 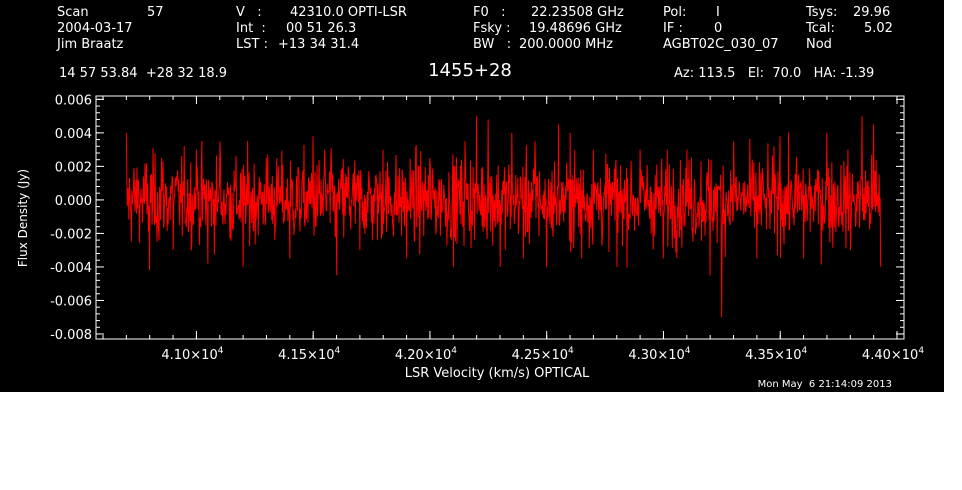 I want to click on x-tick-label: 4.10×10⁴, so click(x=192, y=354).